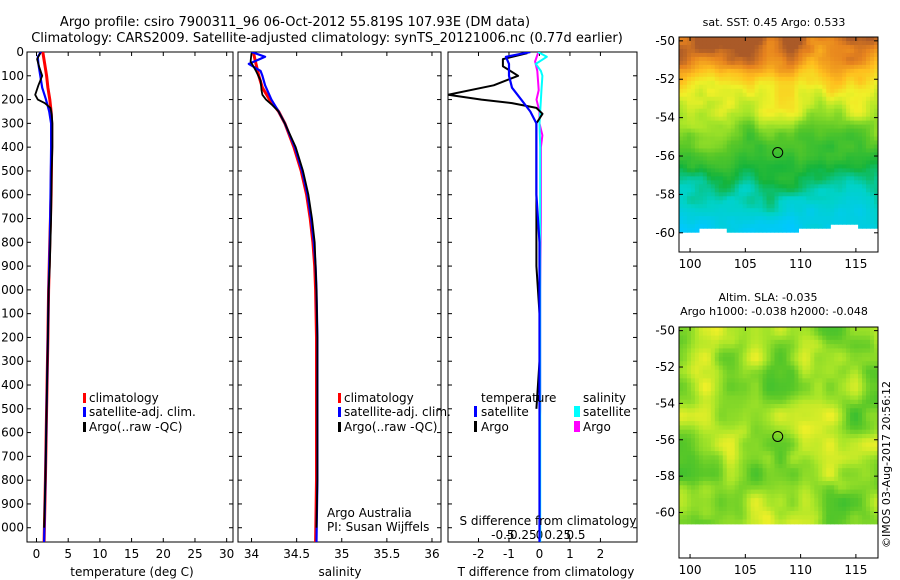 The image size is (900, 580). I want to click on pressure-tick-label: 1800, so click(12, 480).